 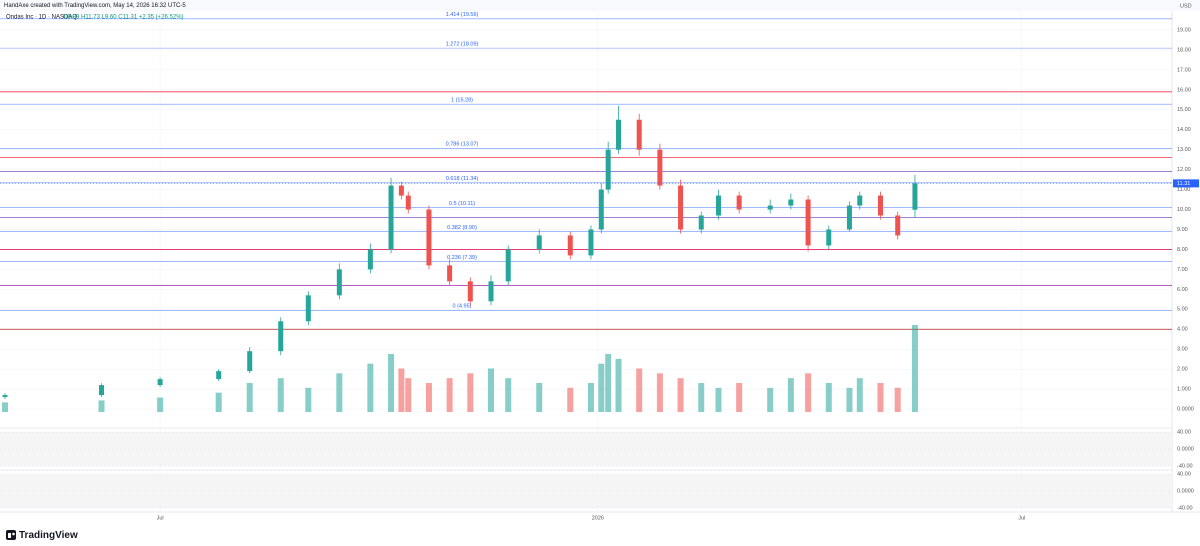 I want to click on y-tick-label: 15.00, so click(x=1184, y=110).